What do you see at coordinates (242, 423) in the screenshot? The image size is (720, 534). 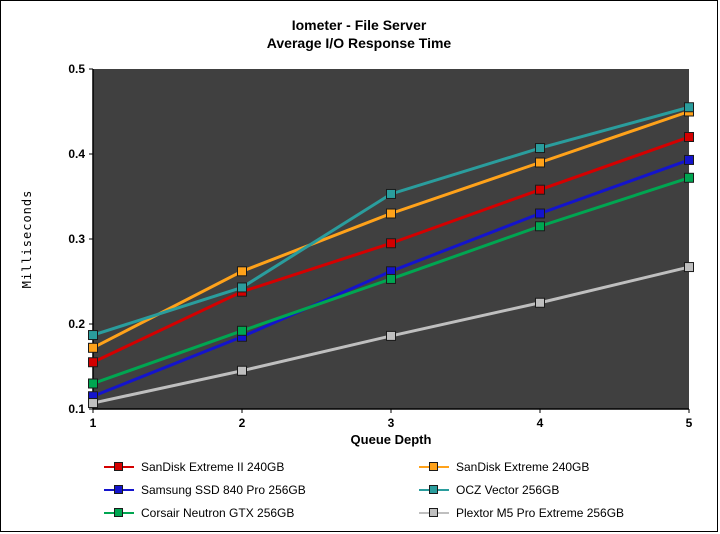 I see `x-tick-label: 2` at bounding box center [242, 423].